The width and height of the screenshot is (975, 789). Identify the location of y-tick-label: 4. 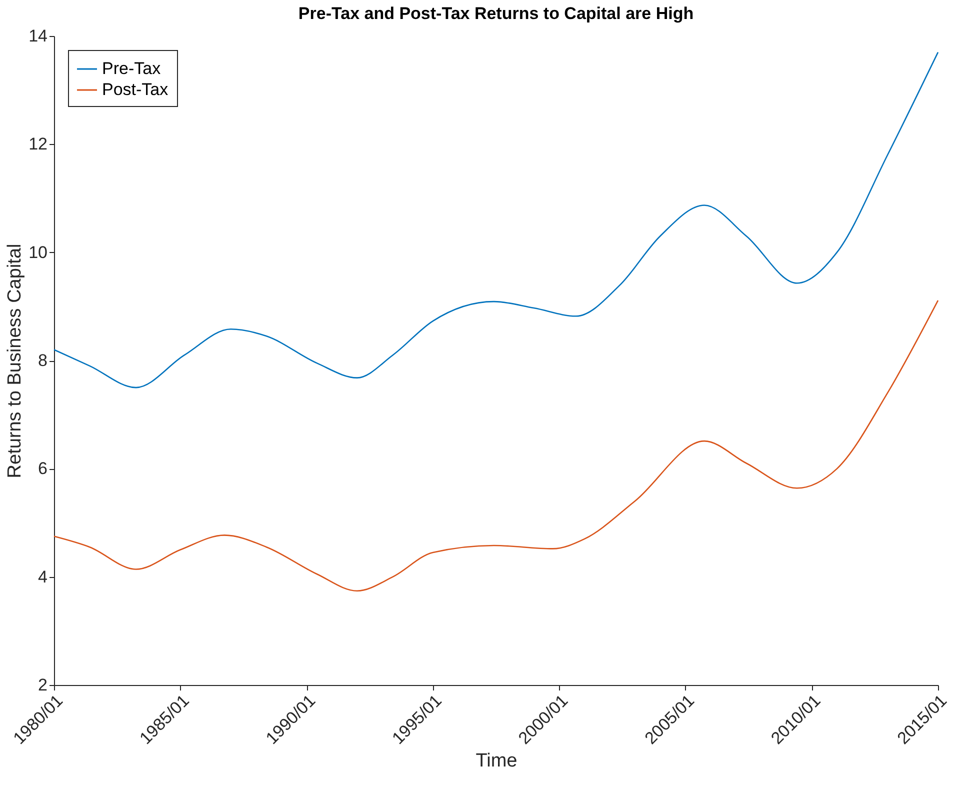
(43, 576).